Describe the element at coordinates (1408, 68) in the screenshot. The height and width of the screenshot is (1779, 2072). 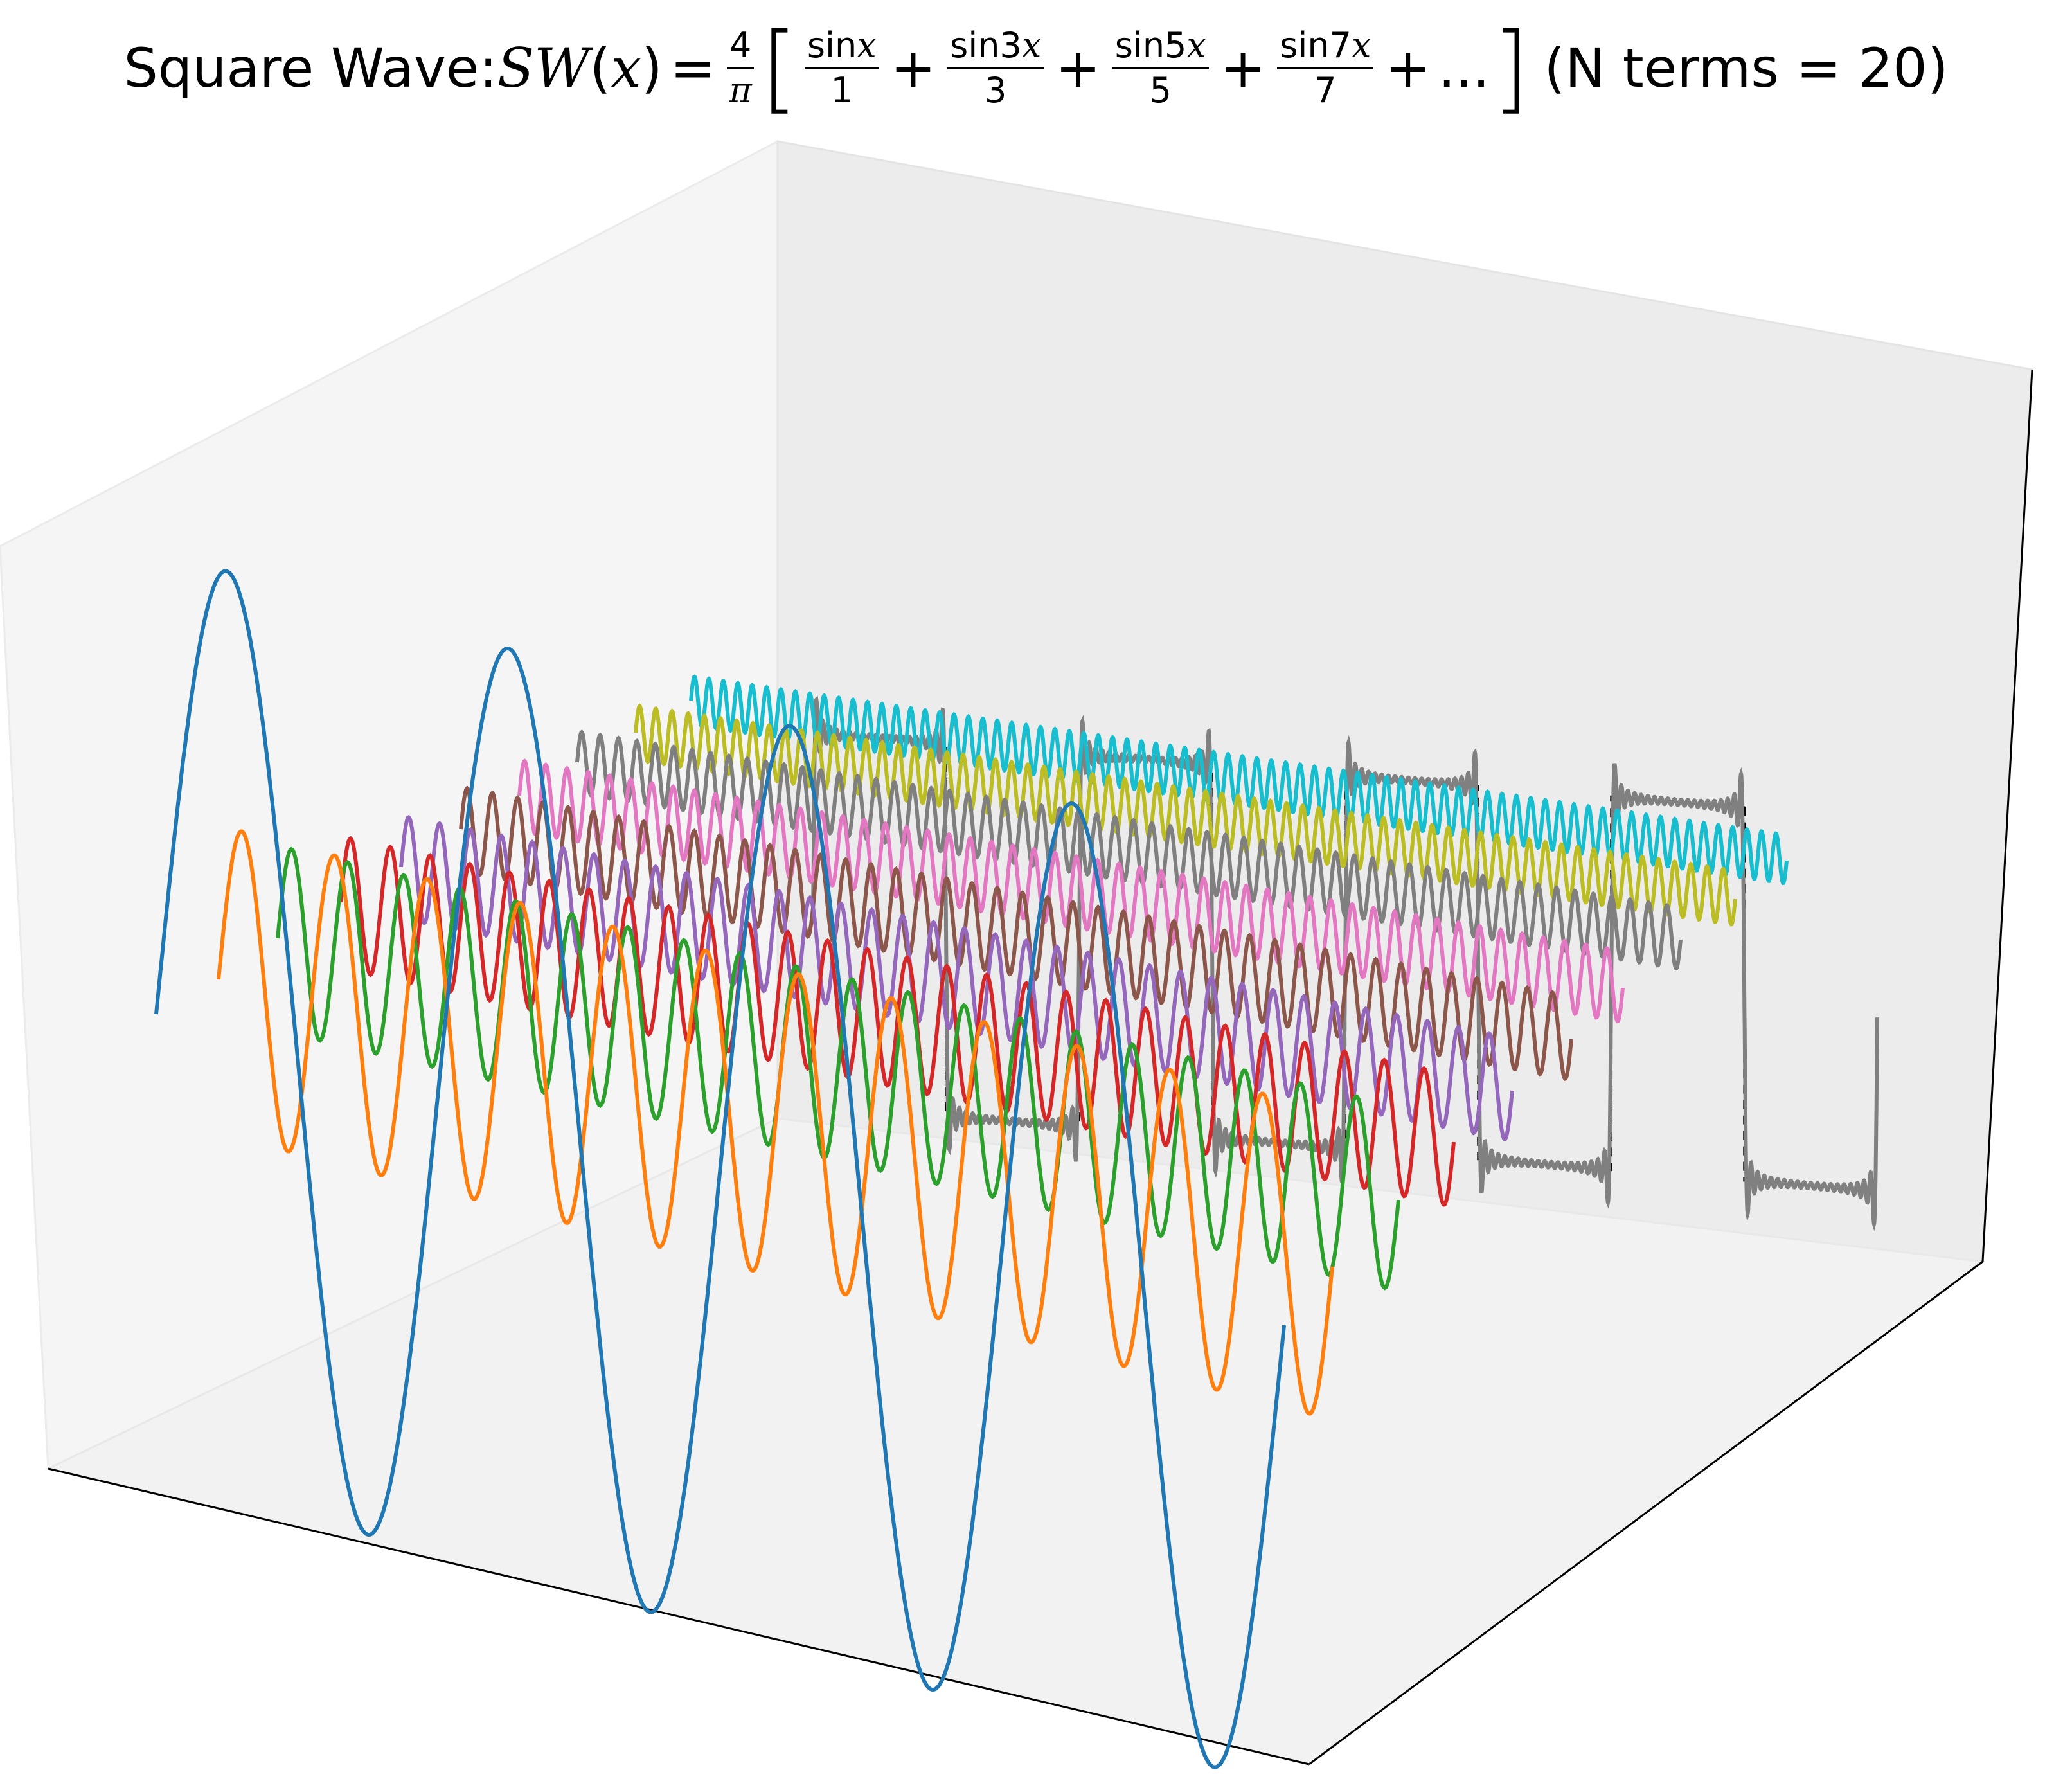
I see `title-plus-4: +` at that location.